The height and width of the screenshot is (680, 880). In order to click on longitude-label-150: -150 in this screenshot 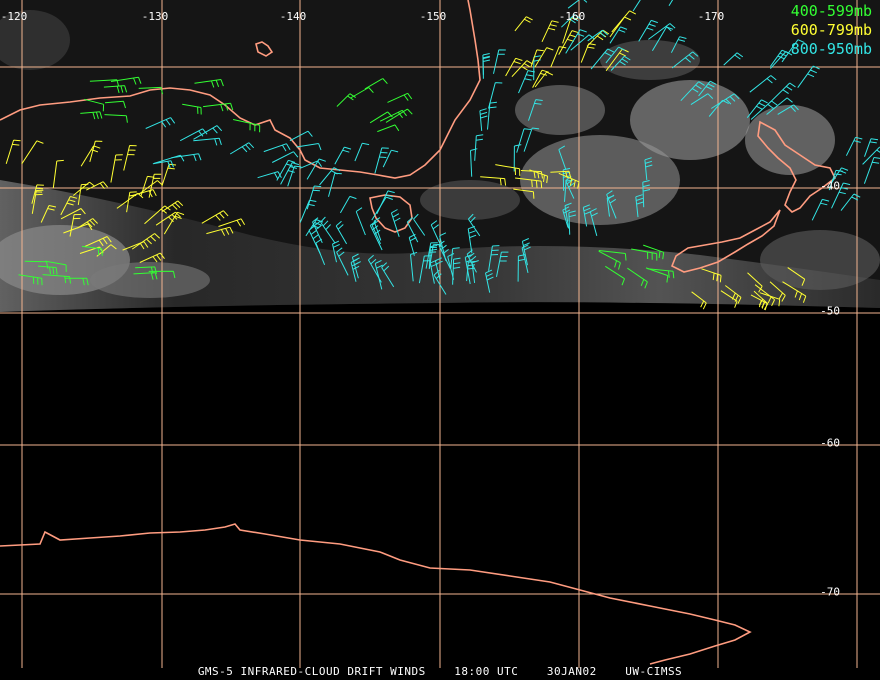, I will do `click(433, 16)`.